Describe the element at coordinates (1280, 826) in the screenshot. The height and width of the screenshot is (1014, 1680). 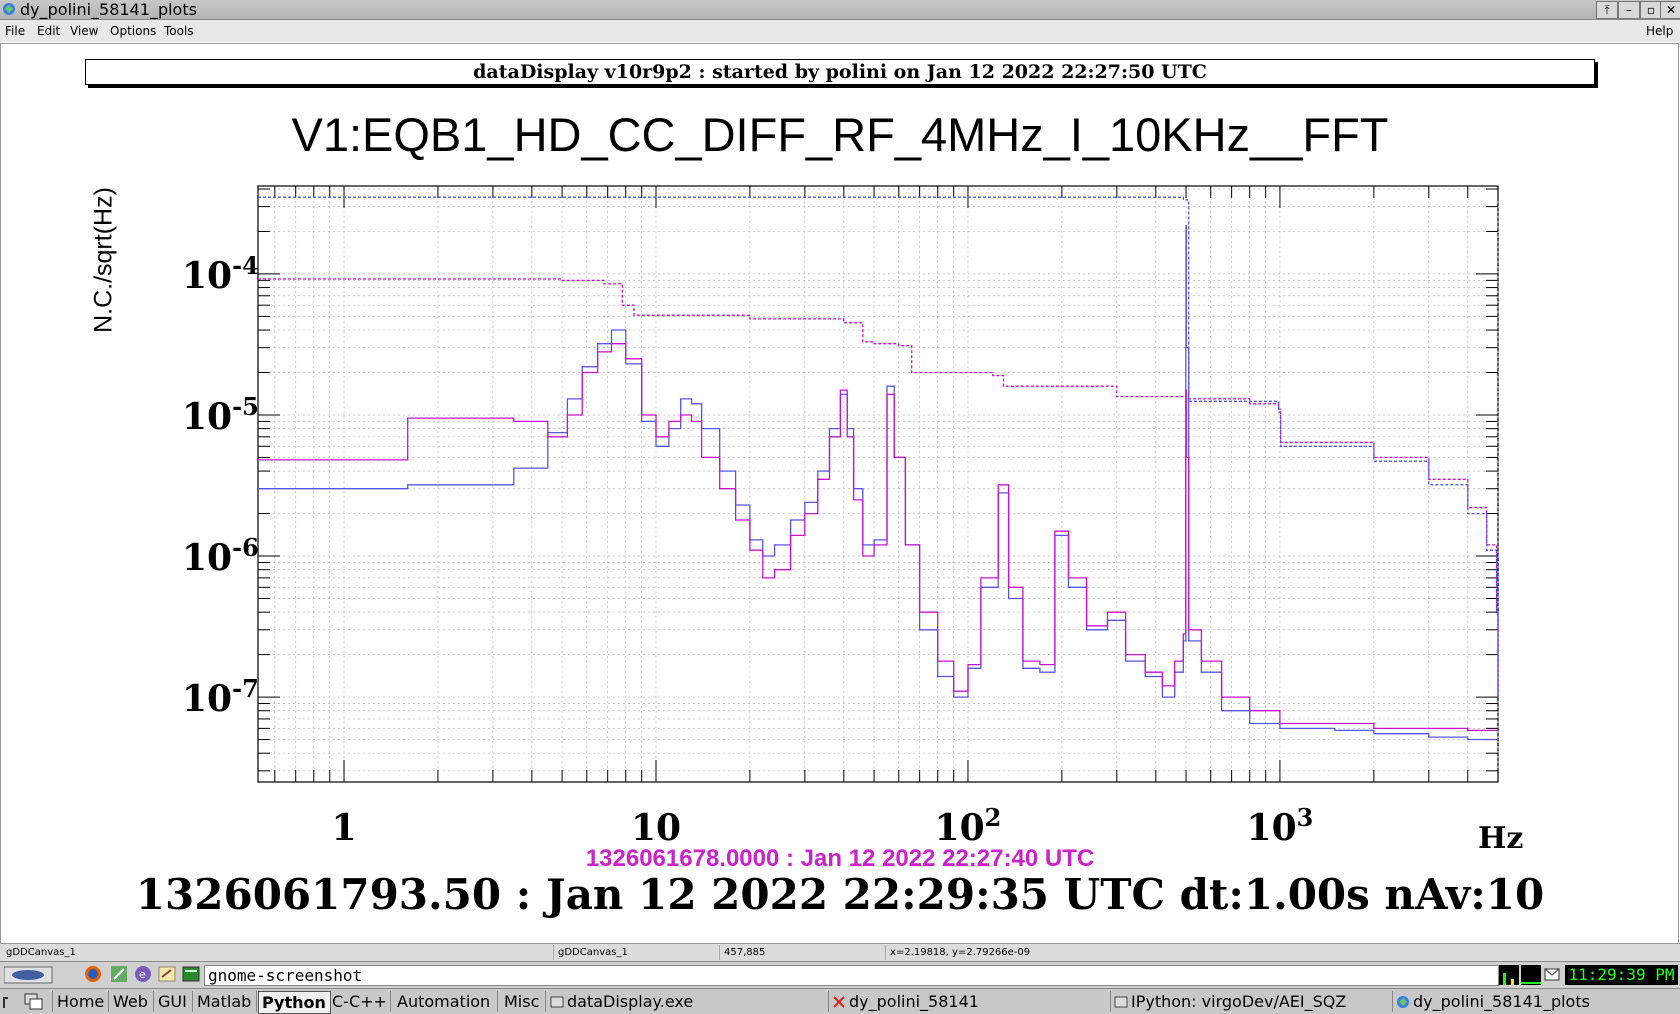
I see `x-tick-label: 10³` at that location.